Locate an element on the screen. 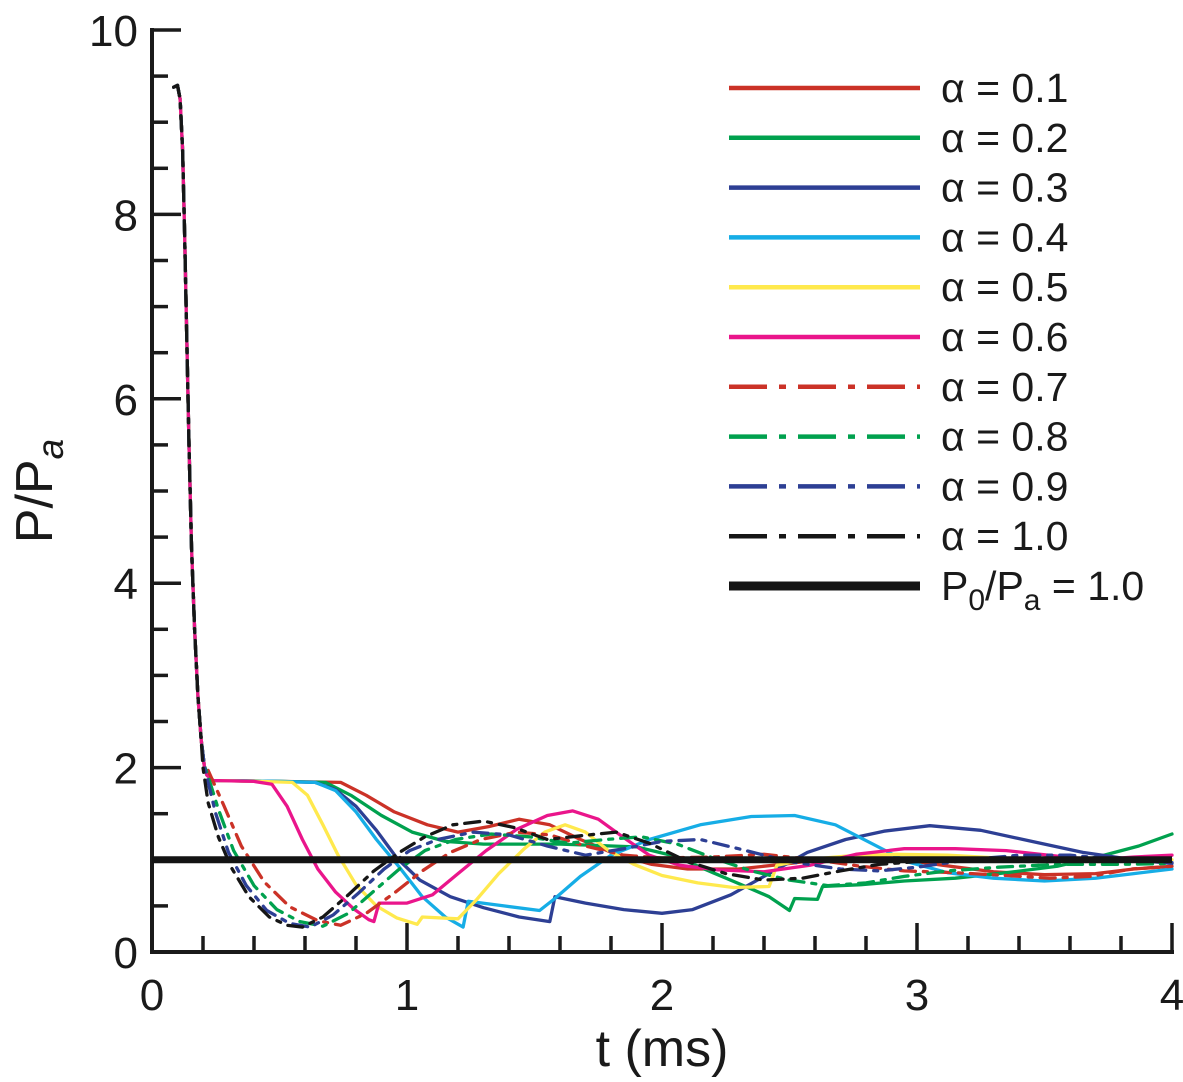 This screenshot has width=1183, height=1082. legend-label: α = 0.4 is located at coordinates (1004, 237).